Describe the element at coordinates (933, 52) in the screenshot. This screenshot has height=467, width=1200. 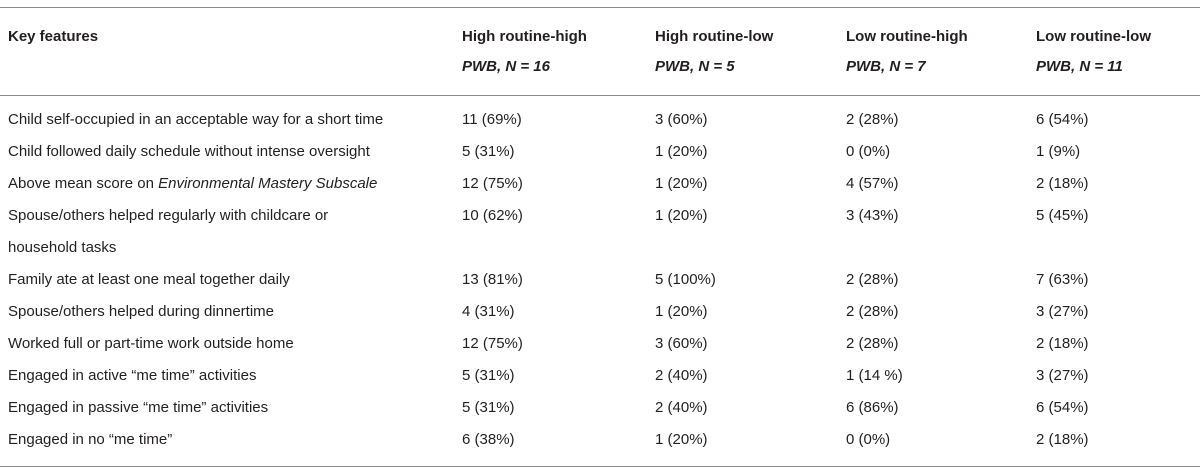
I see `header-cell: Low routine-high PWB, N = 7` at that location.